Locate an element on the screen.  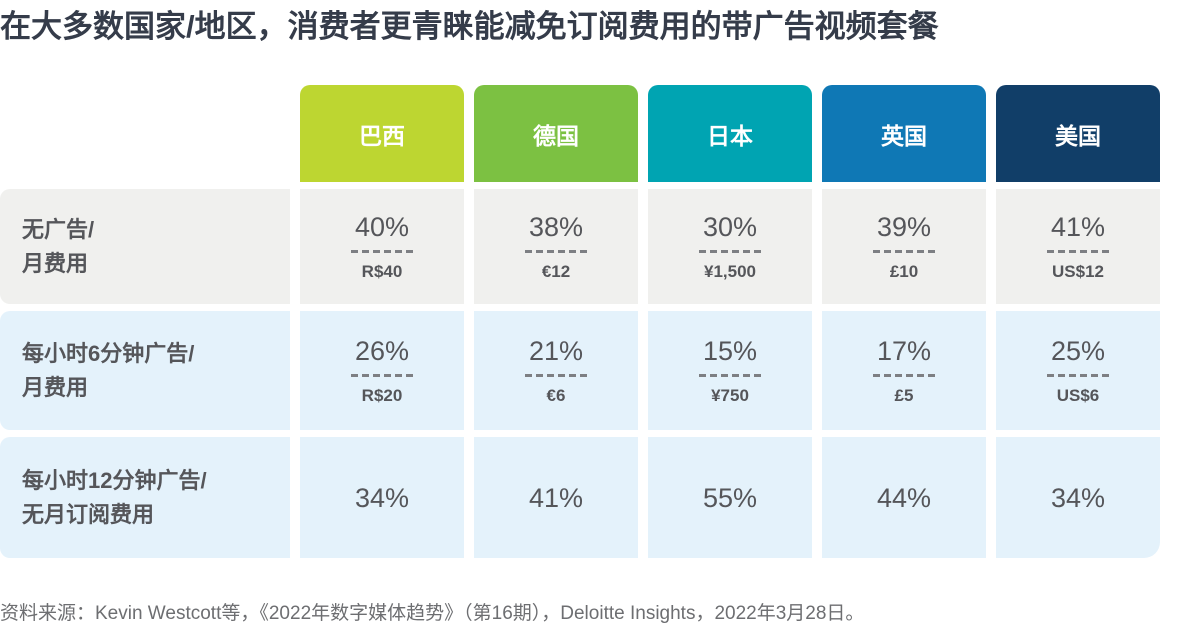
column-header-label: 英国 is located at coordinates (904, 135).